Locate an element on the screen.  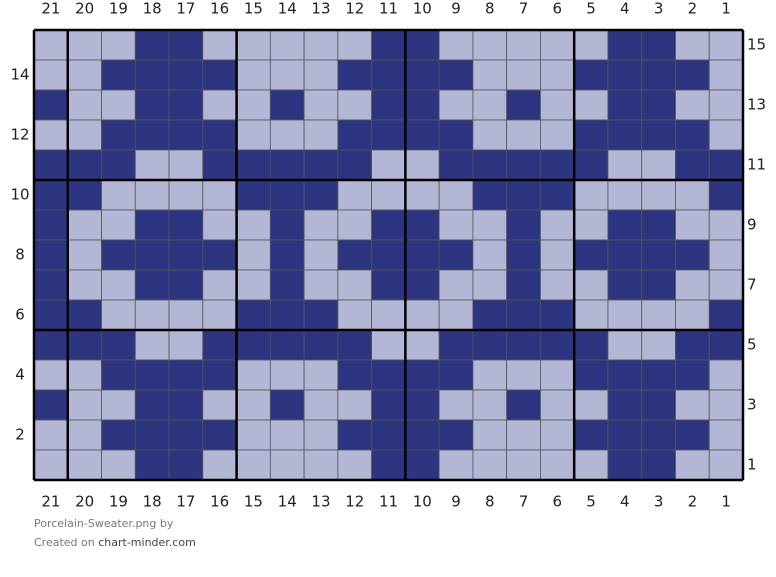
site-link: chart-minder.com is located at coordinates (147, 542).